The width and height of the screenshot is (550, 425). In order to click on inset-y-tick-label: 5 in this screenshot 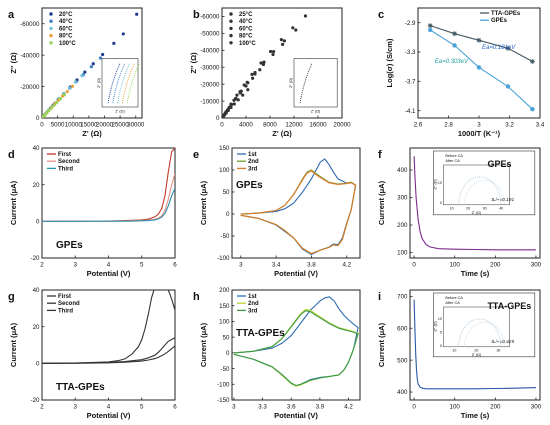, I will do `click(441, 333)`.